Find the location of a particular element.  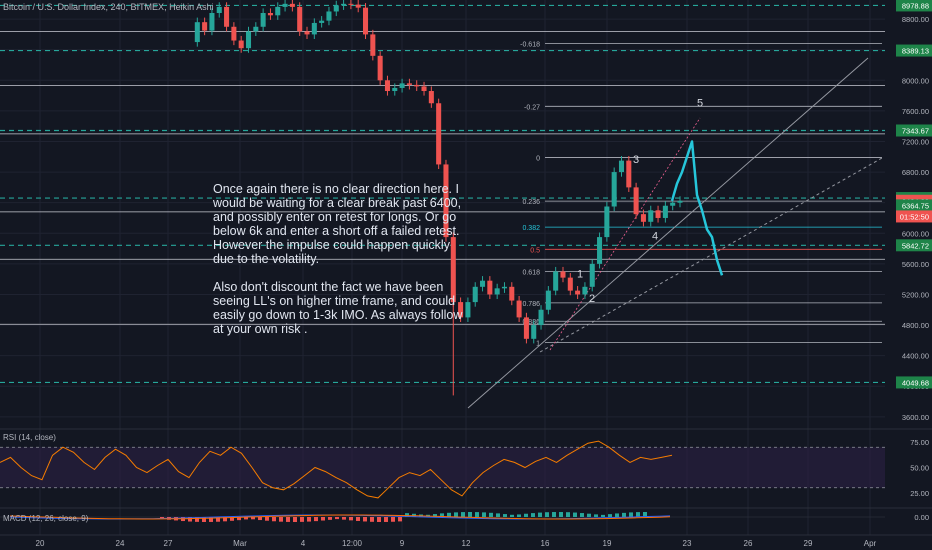

time-tick: Mar is located at coordinates (240, 543).